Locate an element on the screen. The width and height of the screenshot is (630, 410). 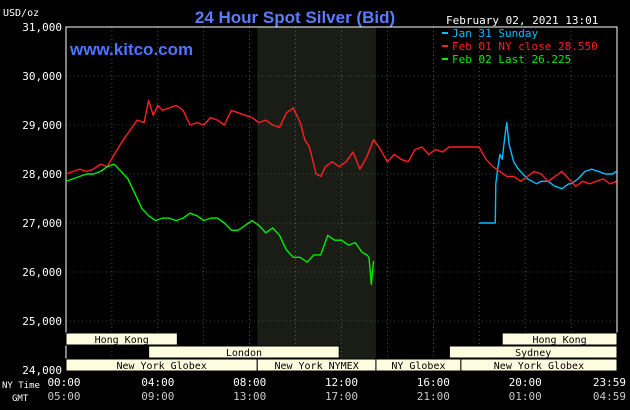
legend-label-2: Feb 01 NY close 28.550 is located at coordinates (525, 46).